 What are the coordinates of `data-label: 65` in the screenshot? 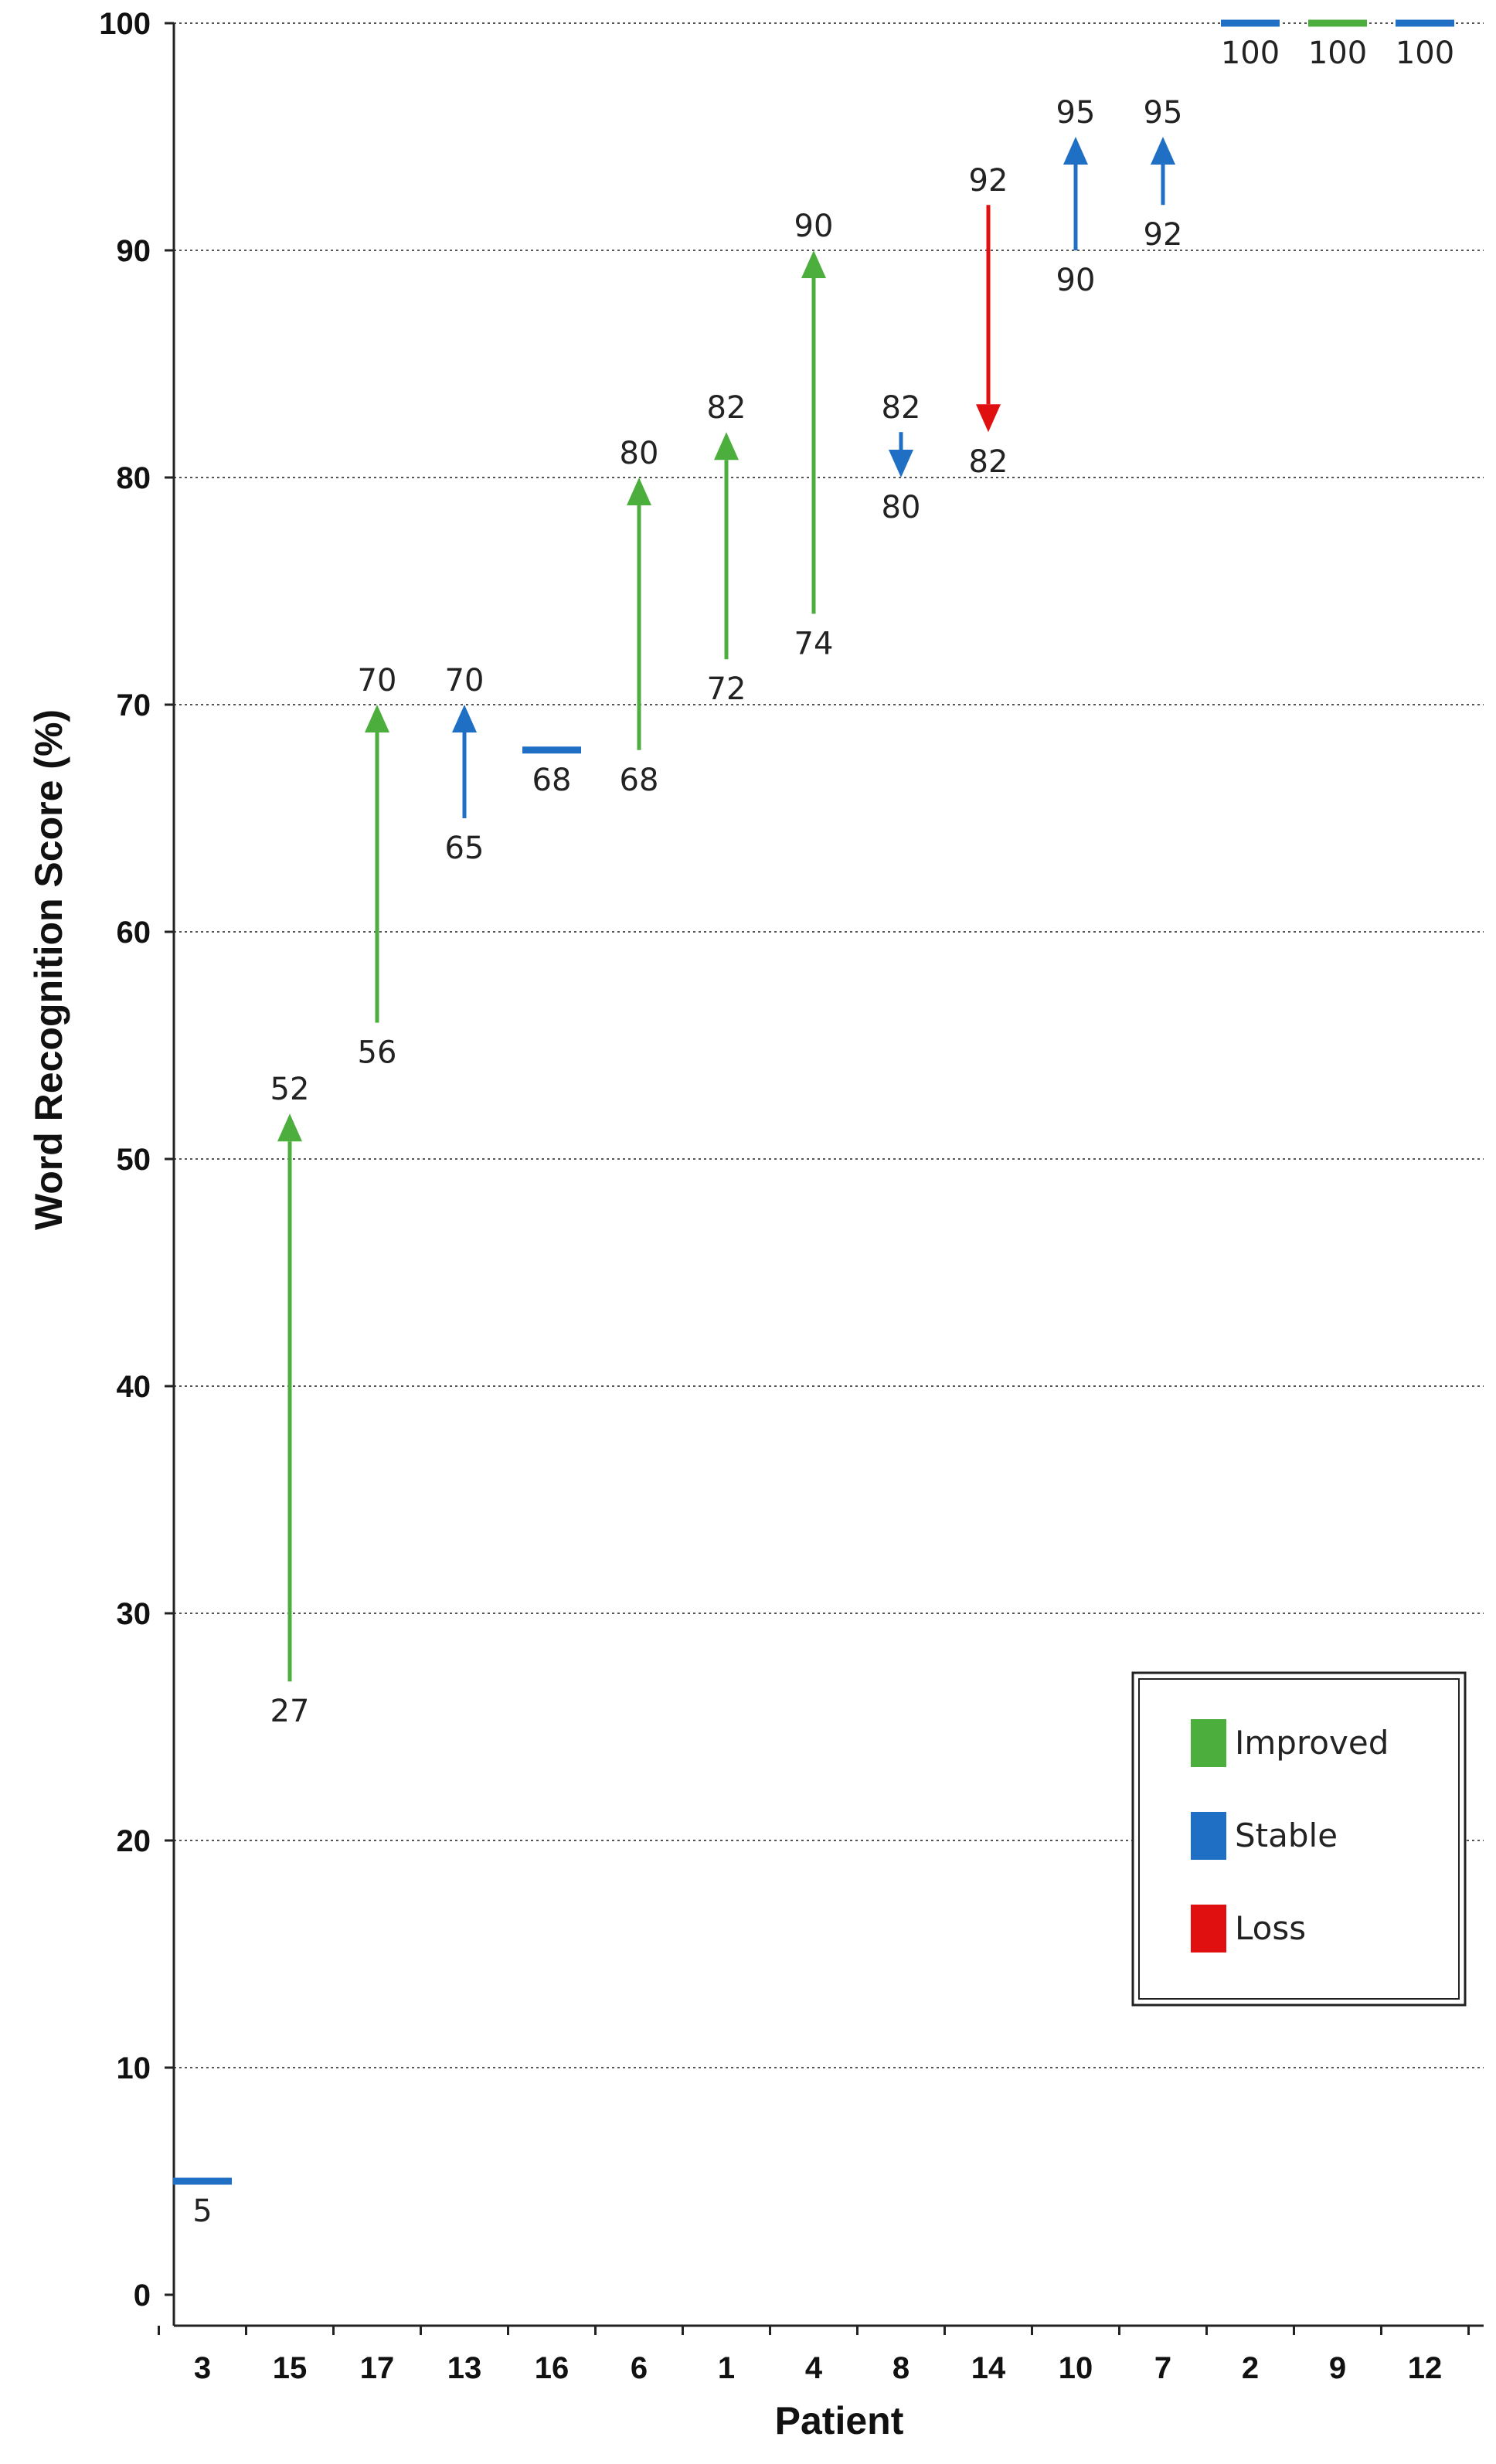 It's located at (464, 848).